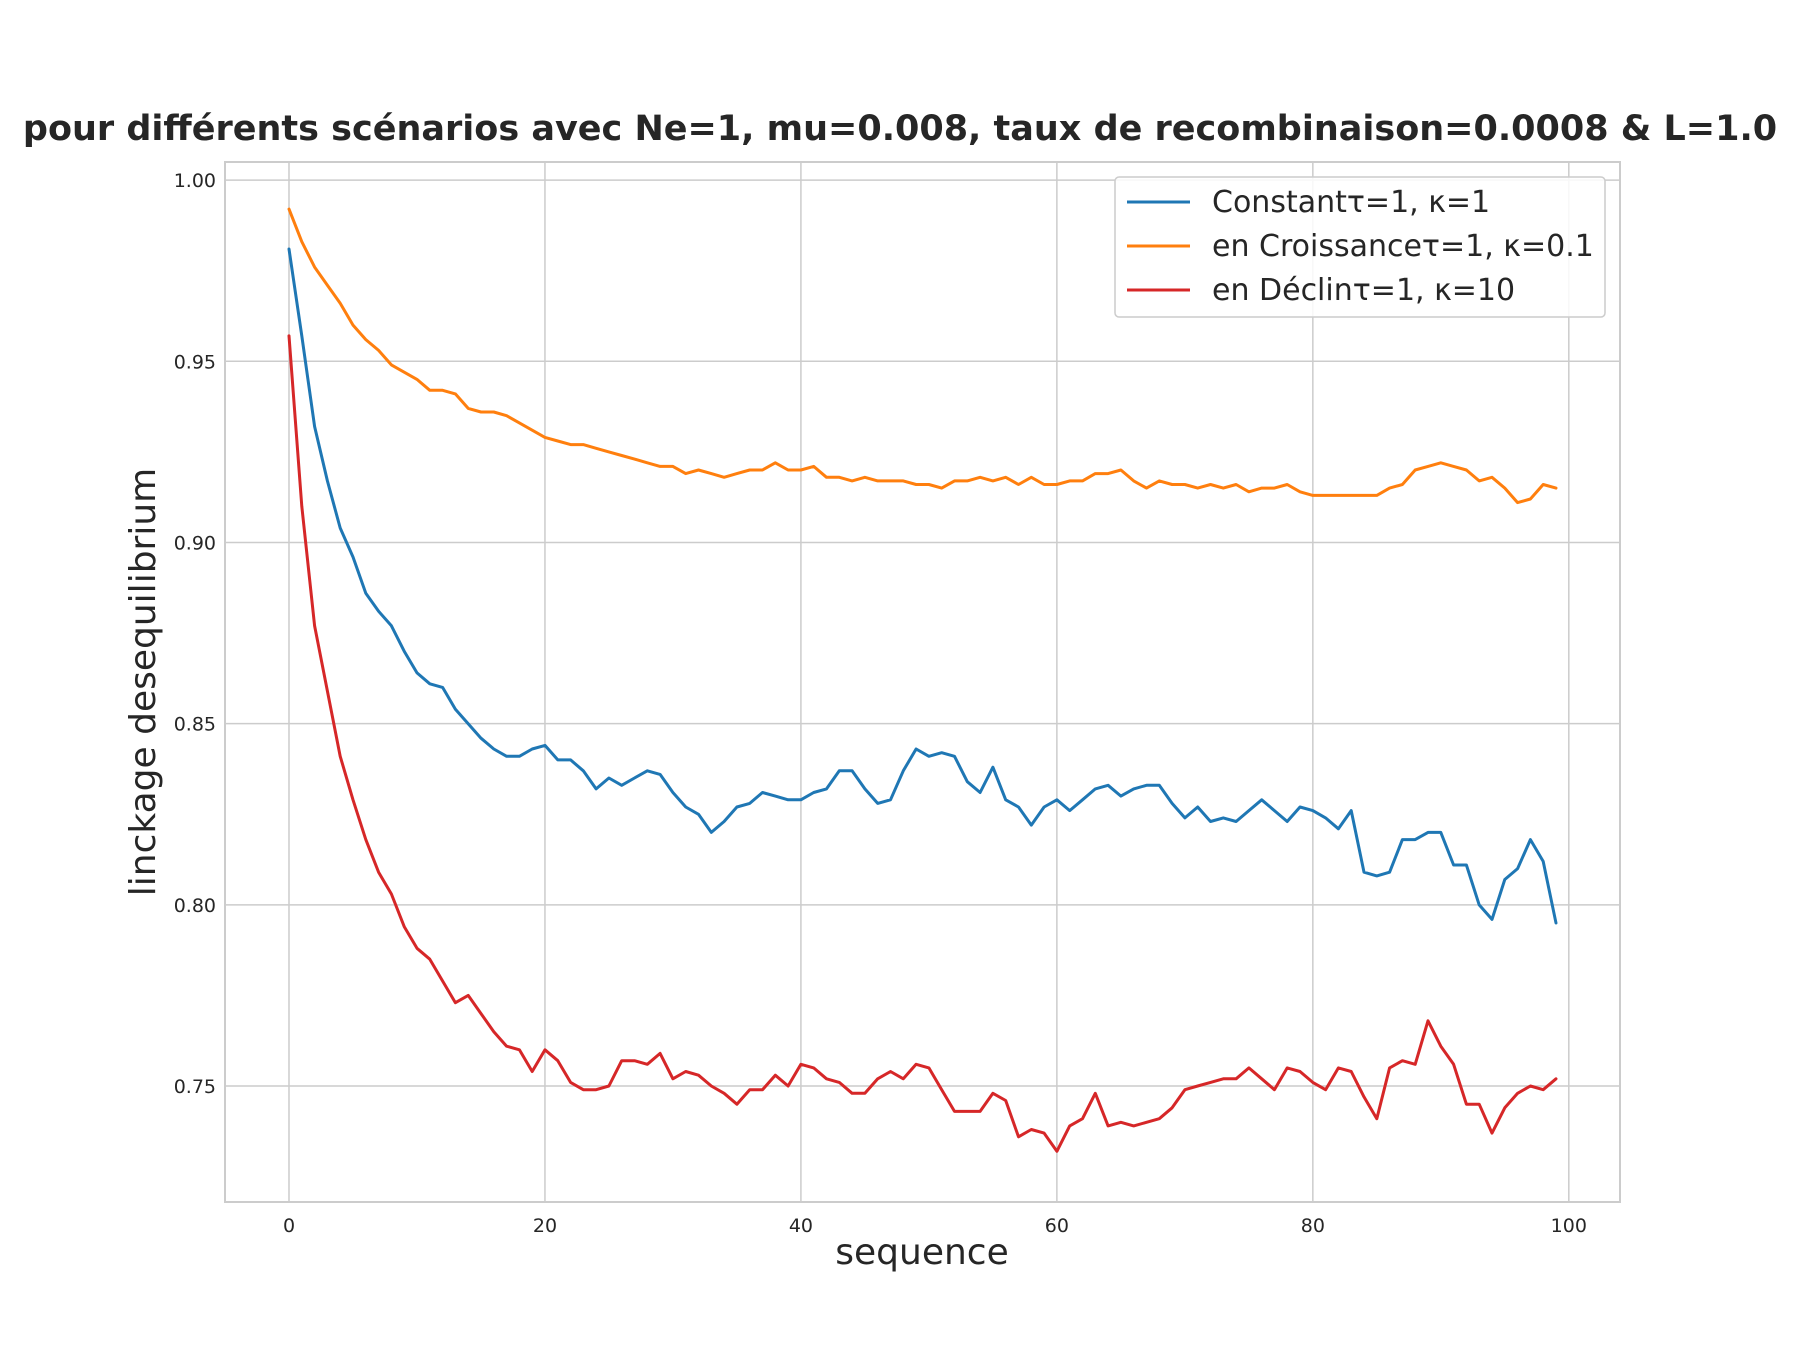  What do you see at coordinates (1569, 1226) in the screenshot?
I see `x-tick-label: 100` at bounding box center [1569, 1226].